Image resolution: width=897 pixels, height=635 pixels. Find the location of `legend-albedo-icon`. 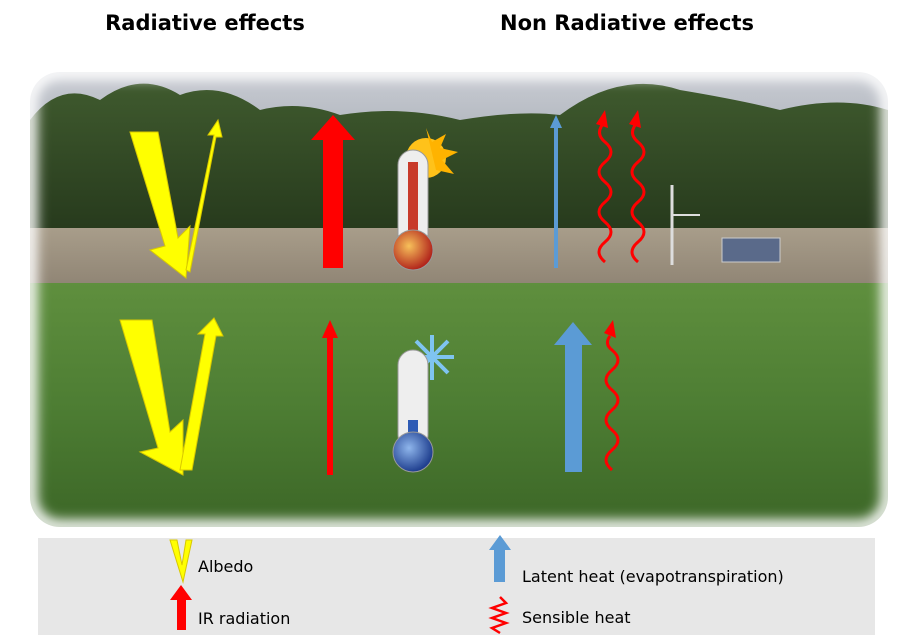

legend-albedo-icon is located at coordinates (181, 561).